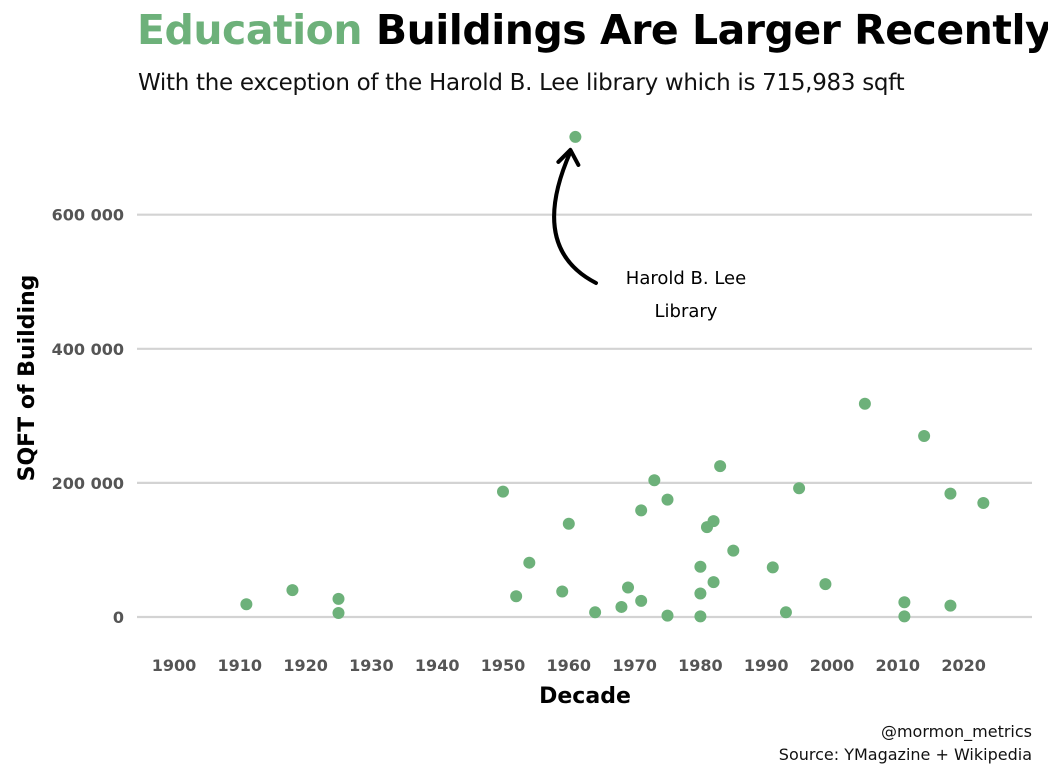  What do you see at coordinates (174, 665) in the screenshot?
I see `x-tick-label: 1900` at bounding box center [174, 665].